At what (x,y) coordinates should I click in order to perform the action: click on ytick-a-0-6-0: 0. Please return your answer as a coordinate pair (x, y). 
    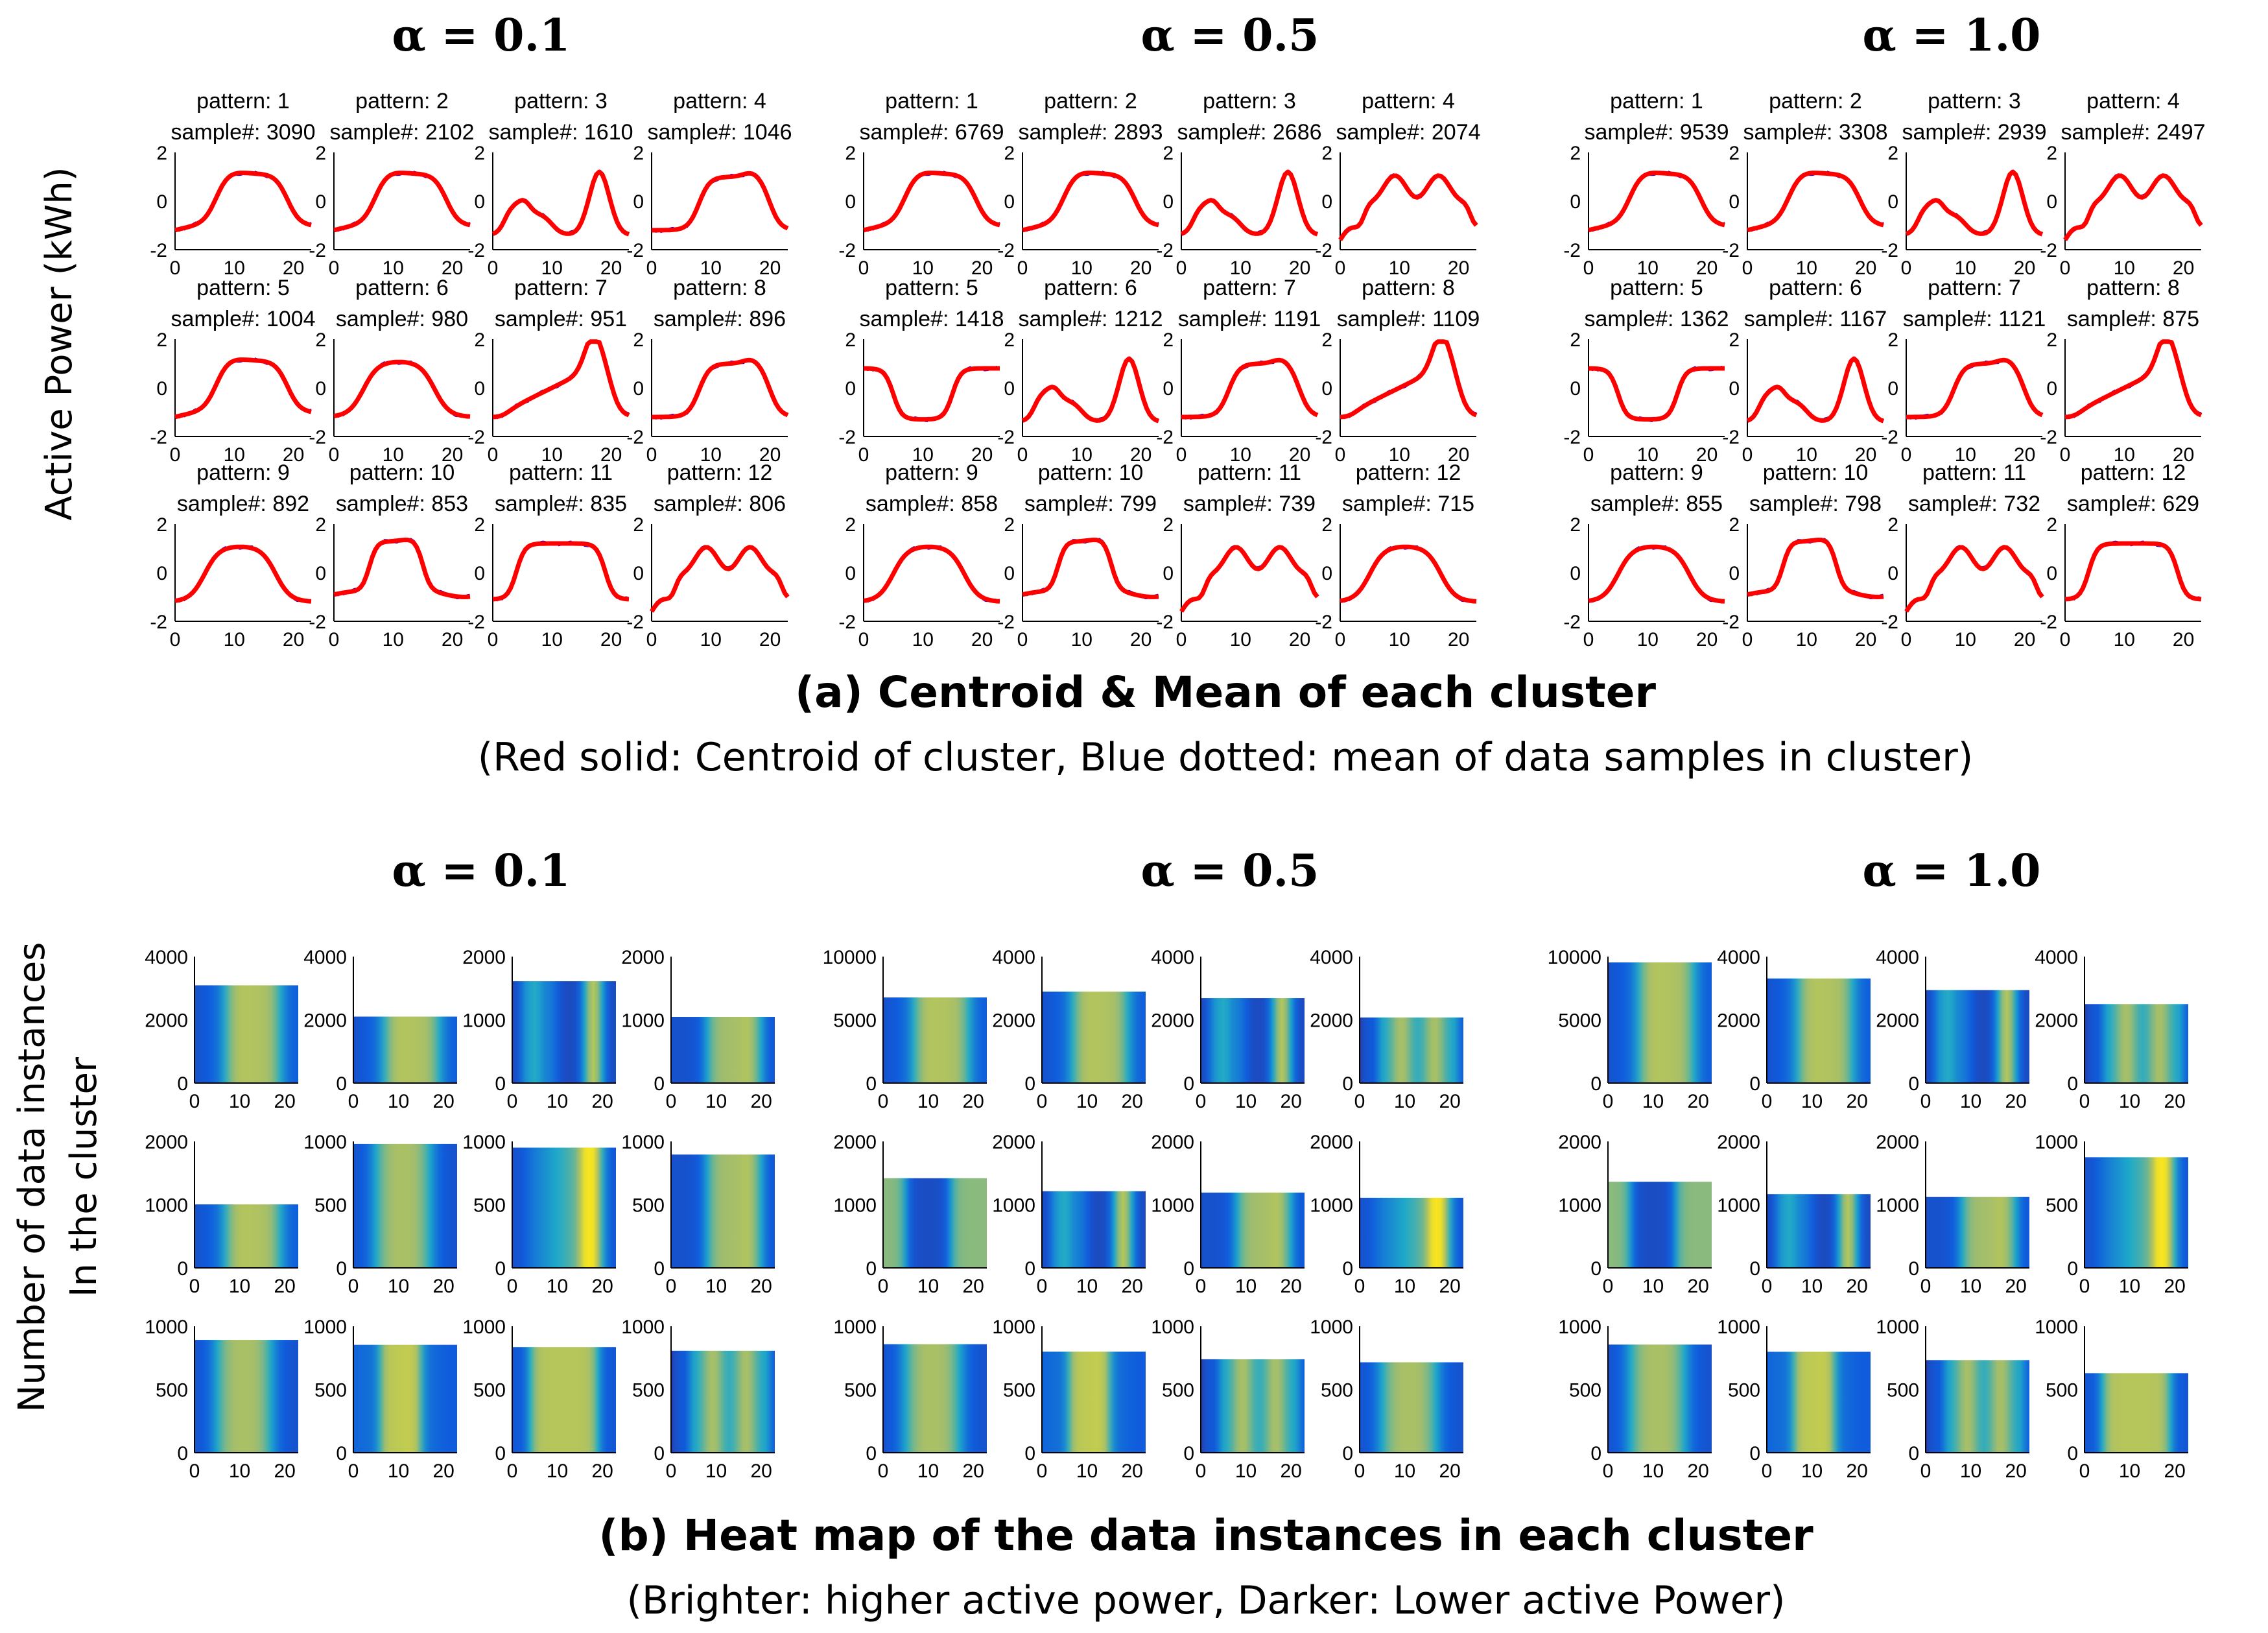
    Looking at the image, I should click on (320, 389).